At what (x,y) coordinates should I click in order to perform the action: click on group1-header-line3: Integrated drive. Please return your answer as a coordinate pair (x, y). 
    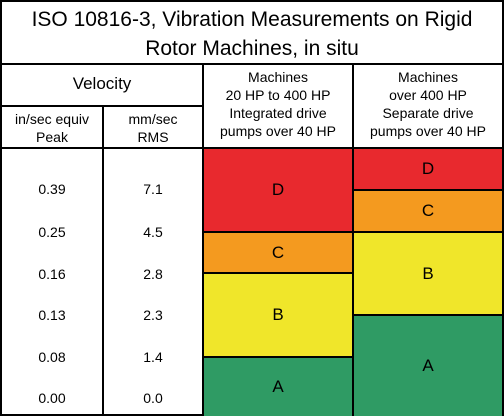
    Looking at the image, I should click on (278, 113).